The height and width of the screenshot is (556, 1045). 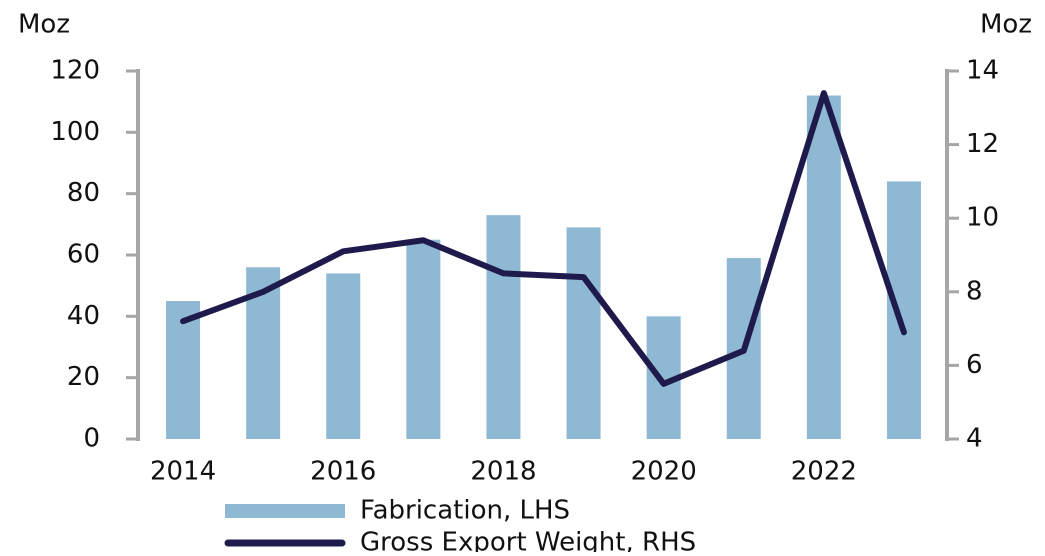 What do you see at coordinates (83, 316) in the screenshot?
I see `y-tick-label: 40` at bounding box center [83, 316].